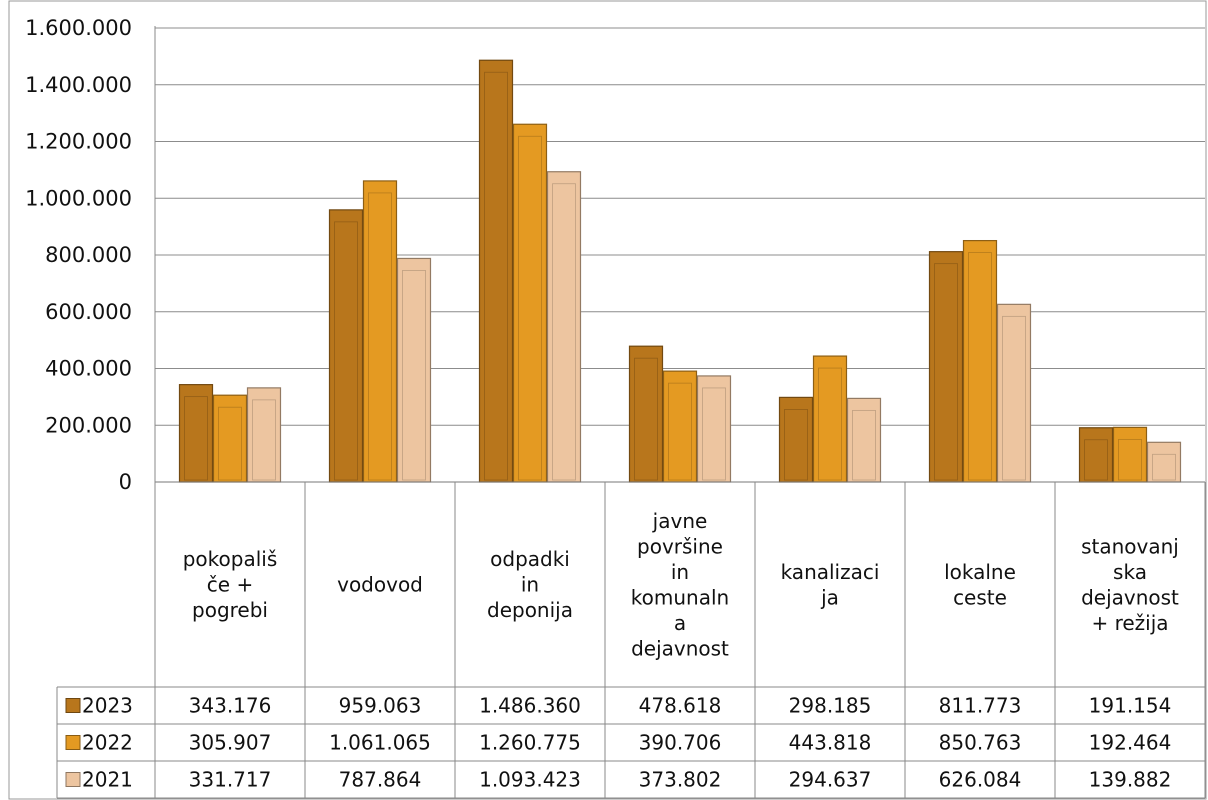  I want to click on table-cell-value: 139.882, so click(1130, 780).